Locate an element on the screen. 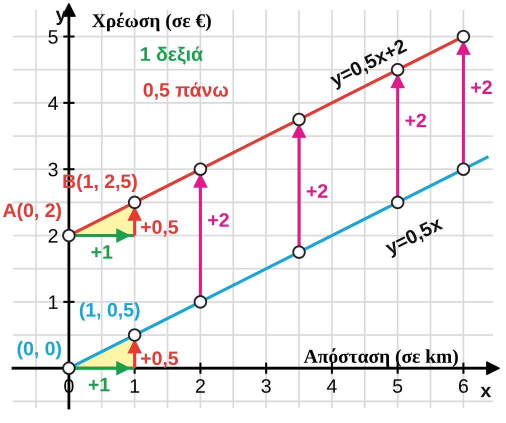 The image size is (506, 423). y-tick-label: 2 is located at coordinates (53, 236).